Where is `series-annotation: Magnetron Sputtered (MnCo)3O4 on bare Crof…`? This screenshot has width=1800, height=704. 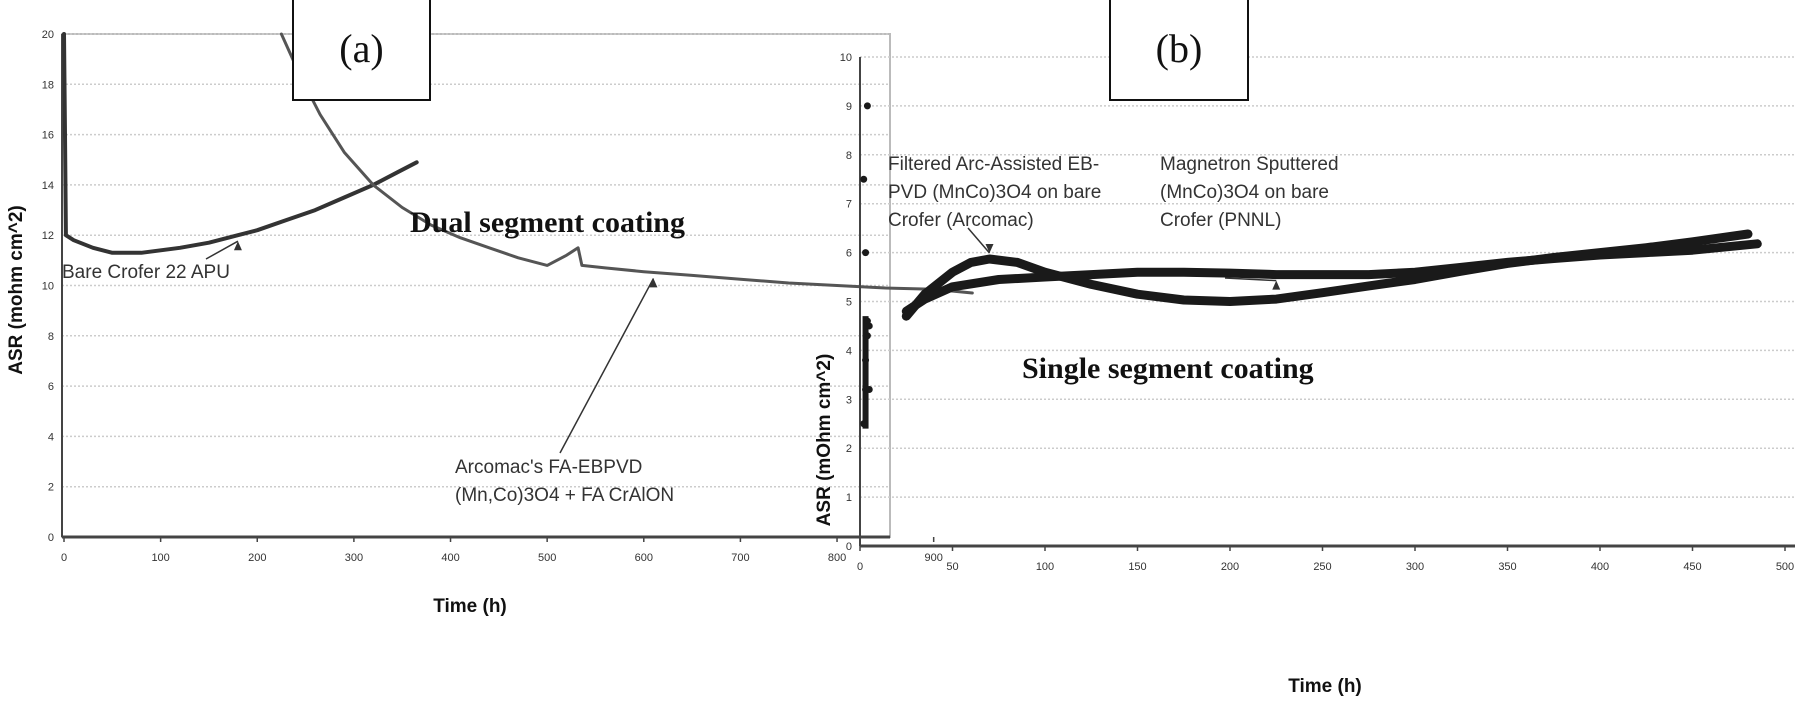 series-annotation: Magnetron Sputtered (MnCo)3O4 on bare Crof… is located at coordinates (1249, 192).